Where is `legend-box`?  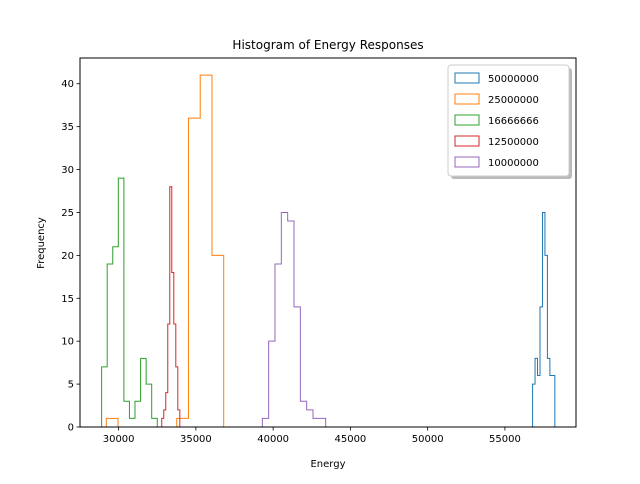 legend-box is located at coordinates (508, 120).